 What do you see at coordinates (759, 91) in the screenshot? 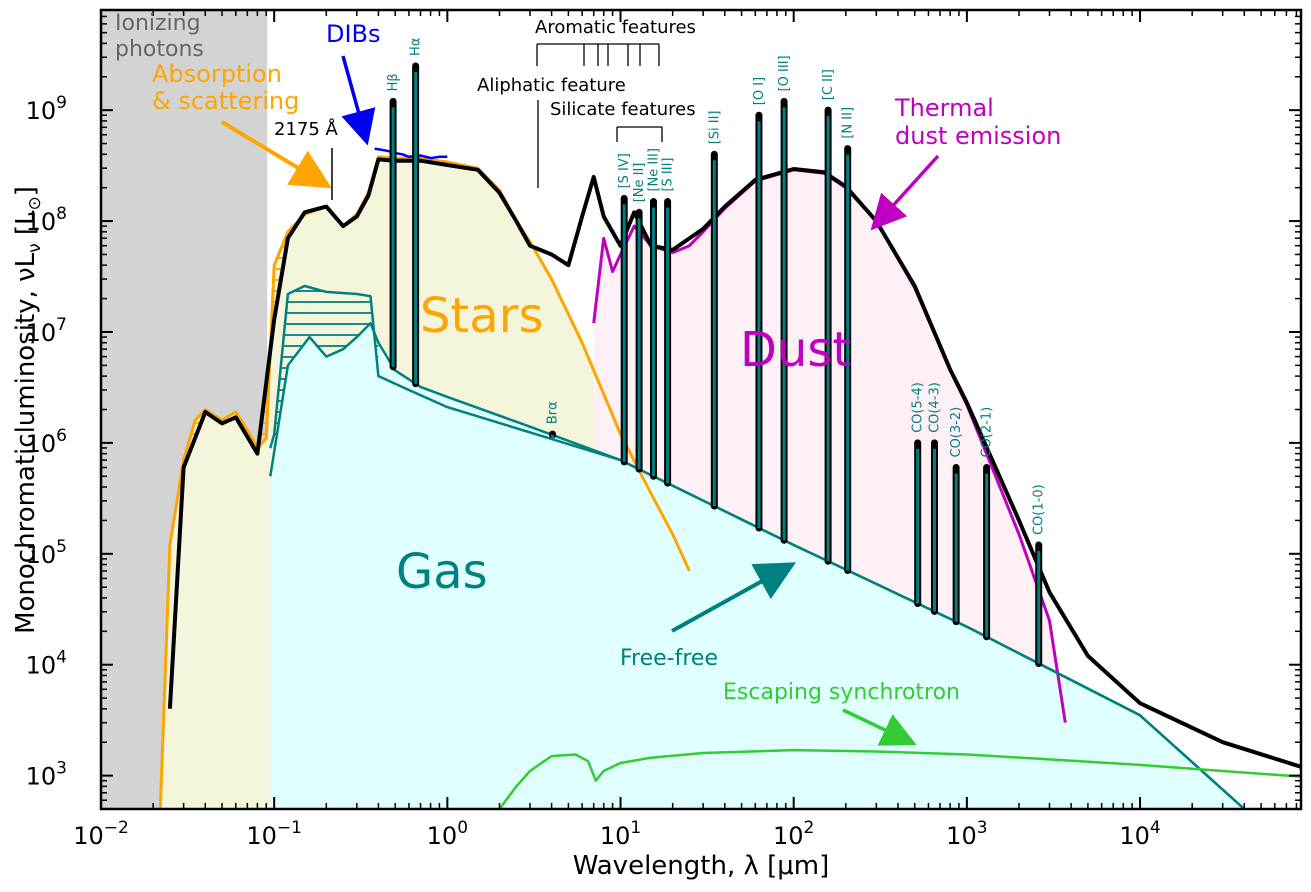
I see `emission-line-label: [O I]` at bounding box center [759, 91].